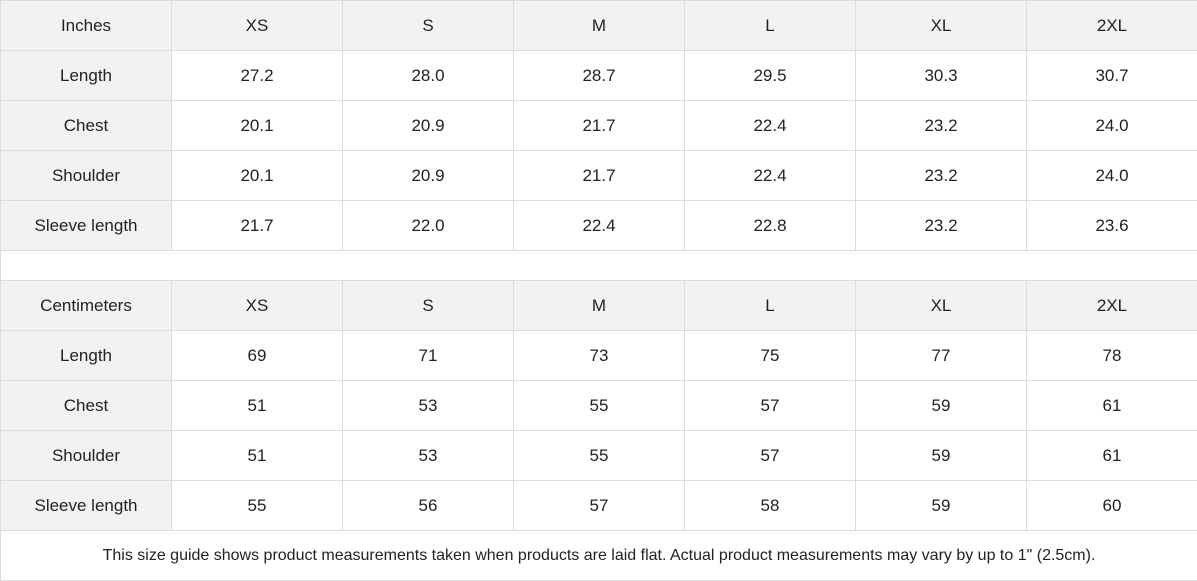 The height and width of the screenshot is (581, 1197). What do you see at coordinates (941, 356) in the screenshot?
I see `measurement-value: 77` at bounding box center [941, 356].